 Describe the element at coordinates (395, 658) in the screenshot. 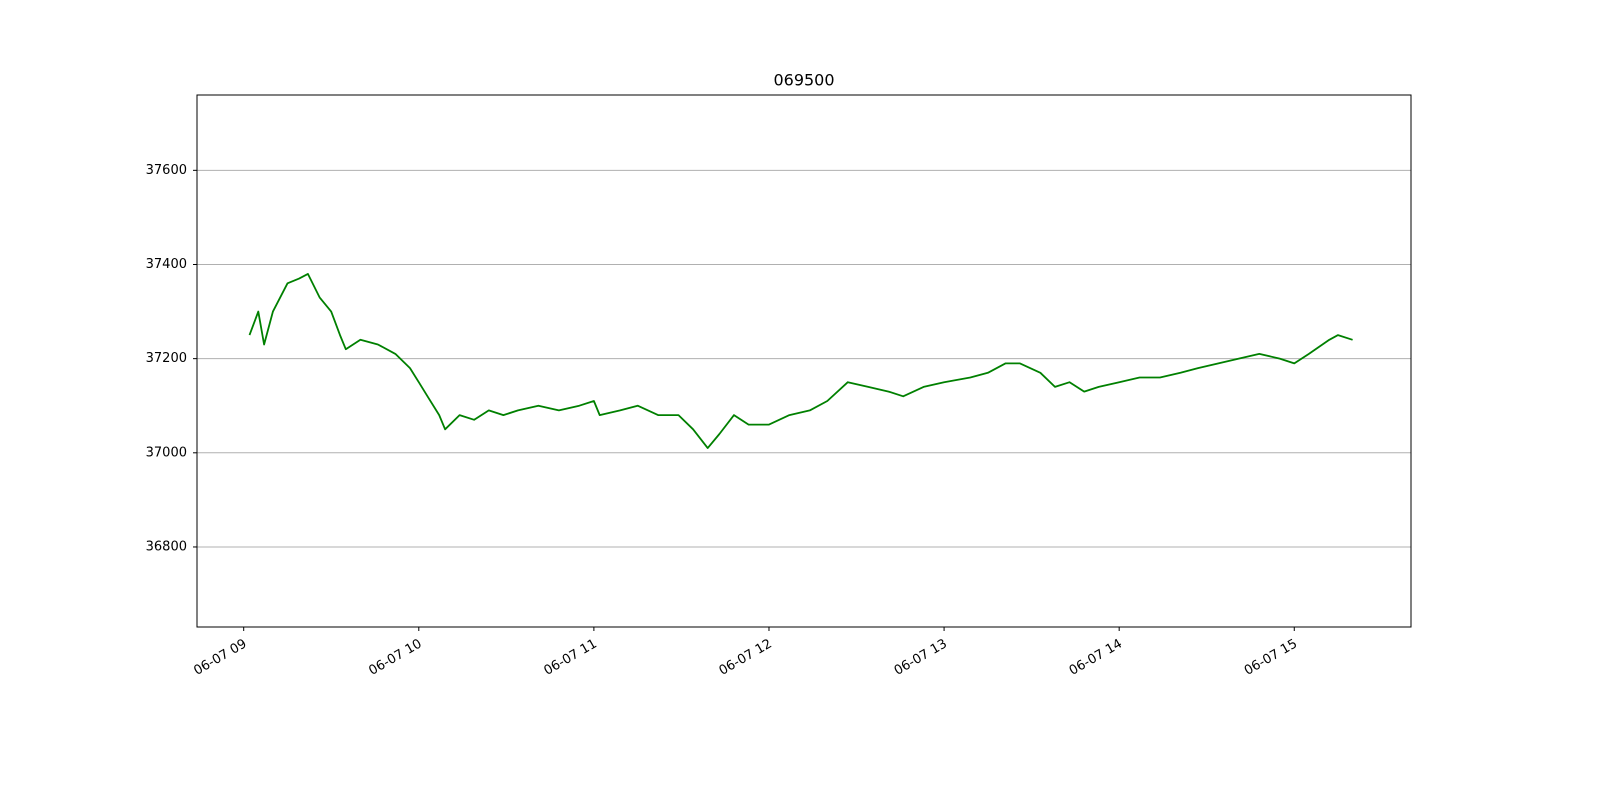

I see `x-tick-label: 06-07 10` at that location.